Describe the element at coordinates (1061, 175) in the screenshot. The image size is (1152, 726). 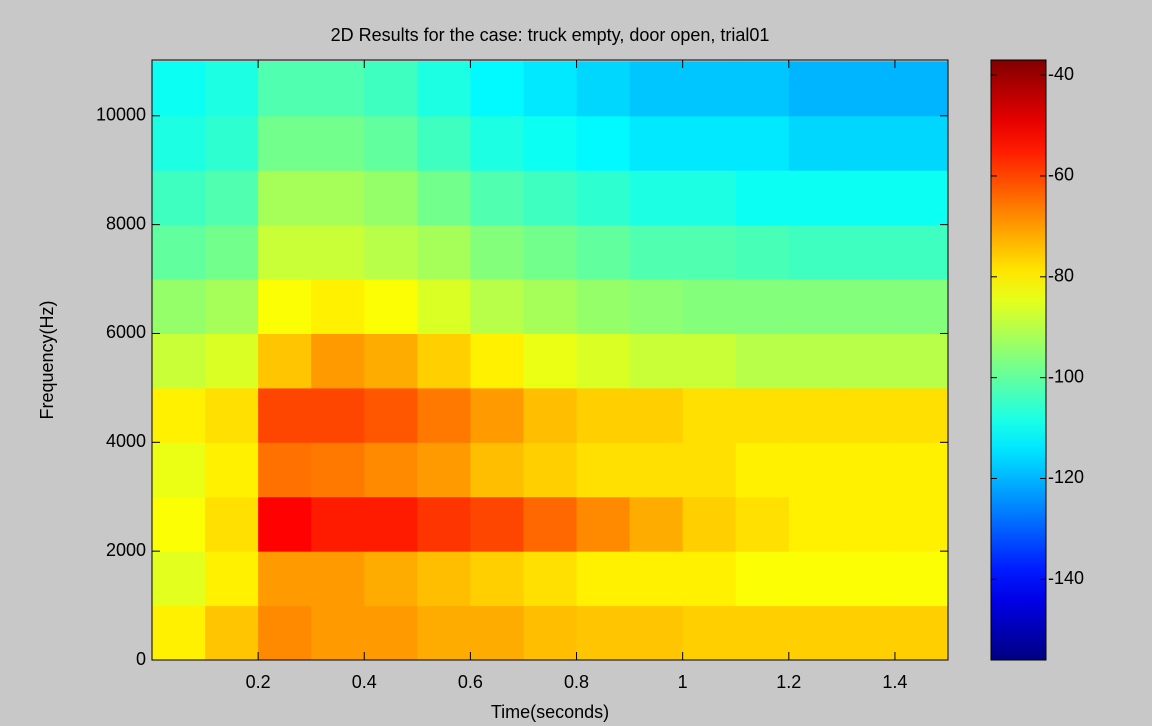
I see `colorbar-tick-label: -60` at that location.